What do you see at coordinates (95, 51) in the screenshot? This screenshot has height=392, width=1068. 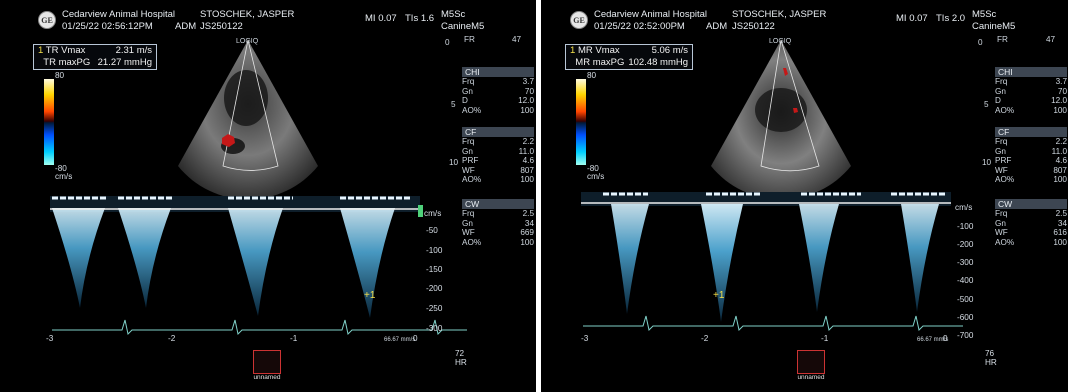 I see `measurement-row: 1 TR Vmax 2.31 m/s` at bounding box center [95, 51].